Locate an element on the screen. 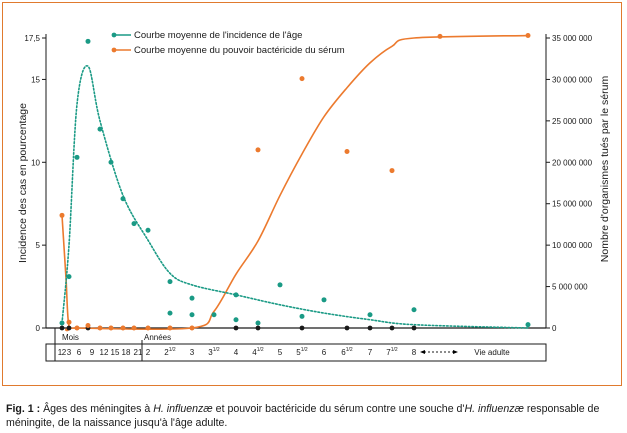  mois-label: Mois is located at coordinates (70, 337).